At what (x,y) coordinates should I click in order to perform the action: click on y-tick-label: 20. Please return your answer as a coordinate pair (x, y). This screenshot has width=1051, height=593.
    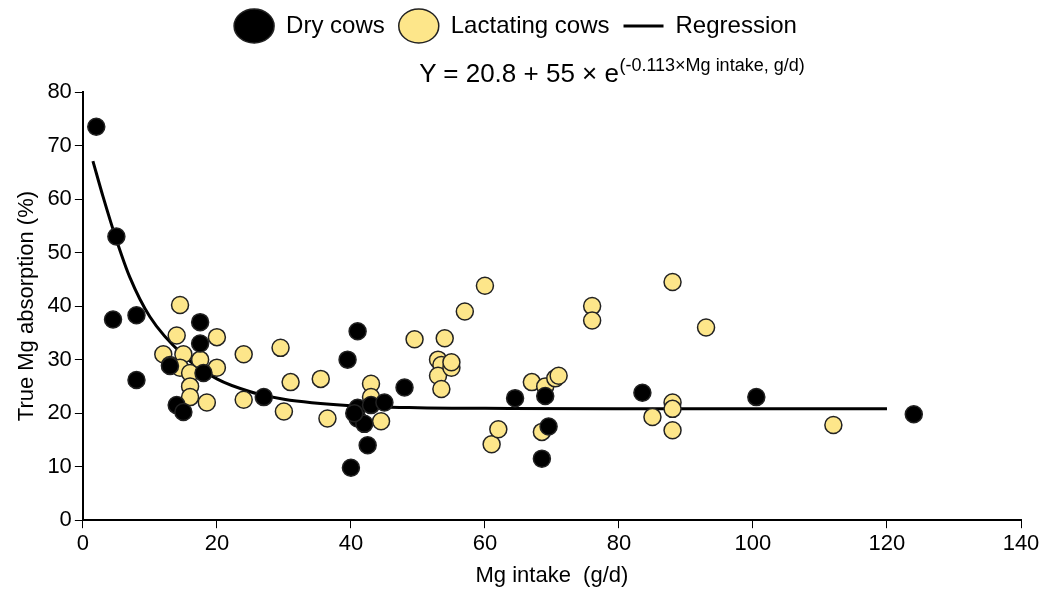
    Looking at the image, I should click on (59, 412).